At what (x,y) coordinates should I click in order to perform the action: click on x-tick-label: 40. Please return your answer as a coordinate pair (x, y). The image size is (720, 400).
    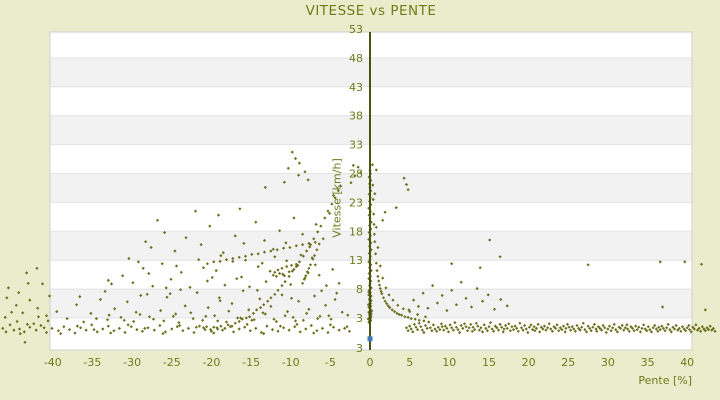
    Looking at the image, I should click on (687, 362).